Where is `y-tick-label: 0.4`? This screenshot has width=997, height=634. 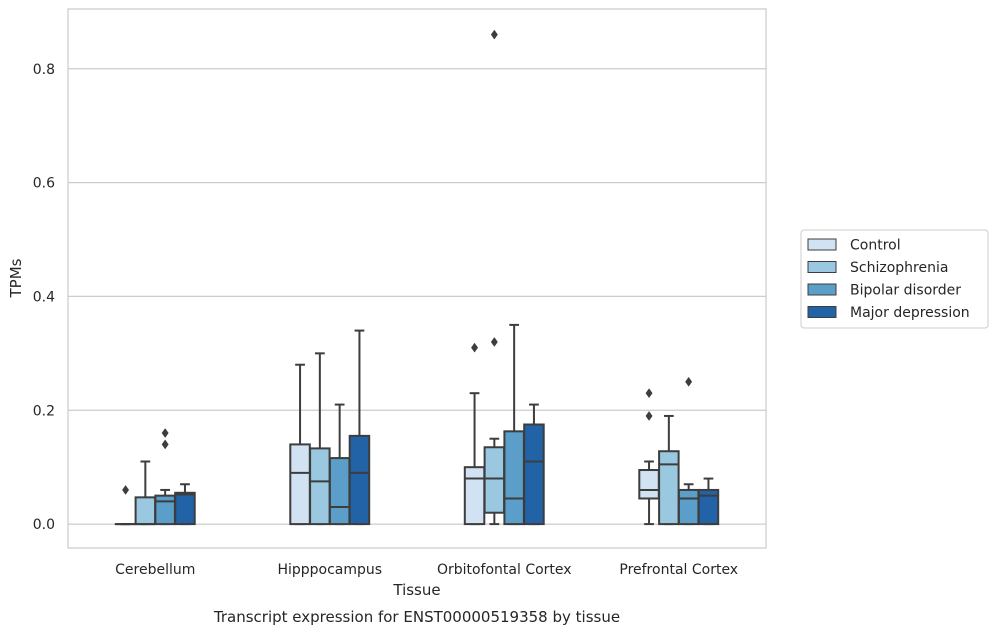 y-tick-label: 0.4 is located at coordinates (44, 297).